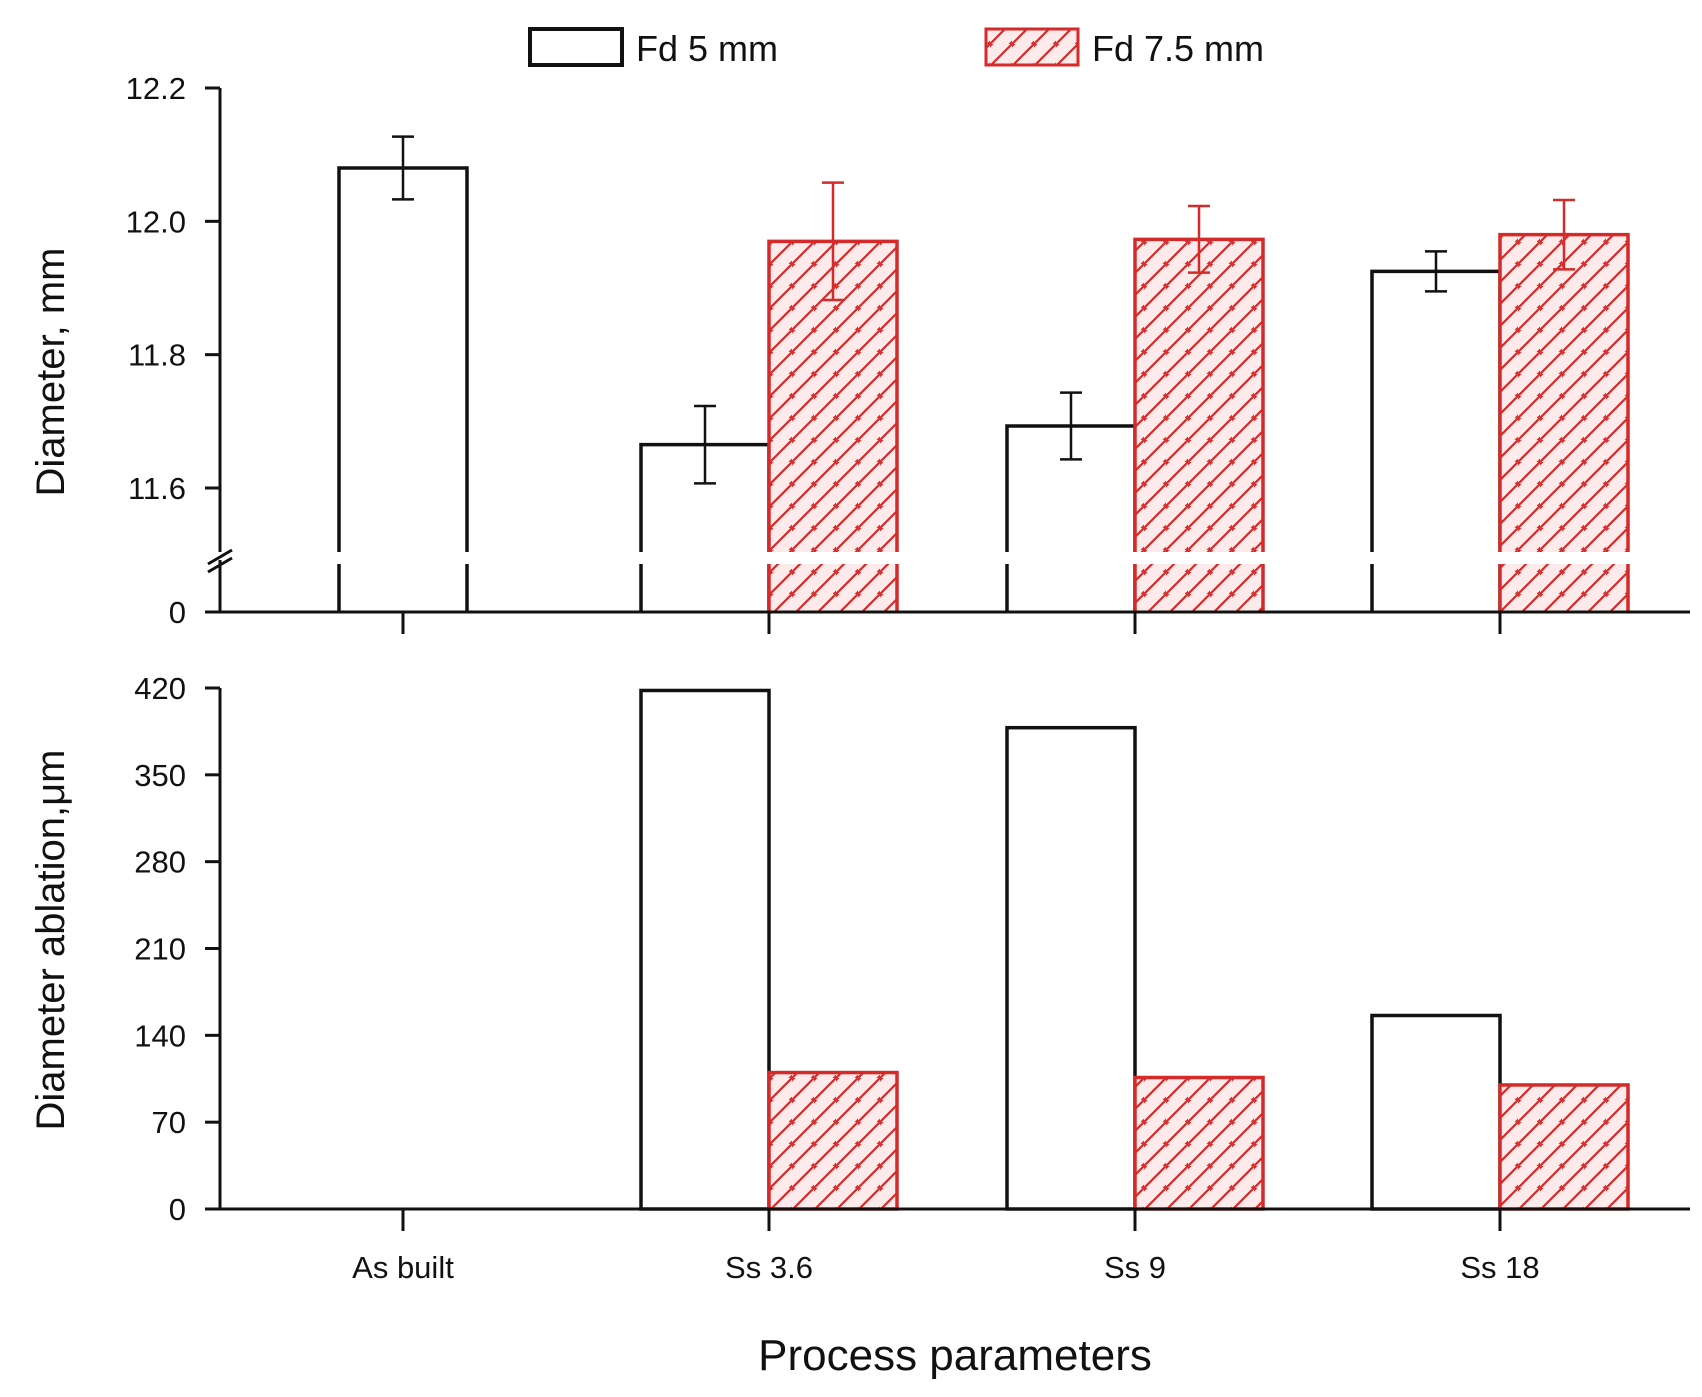  I want to click on top-y-axis-title: Diameter, mm, so click(51, 372).